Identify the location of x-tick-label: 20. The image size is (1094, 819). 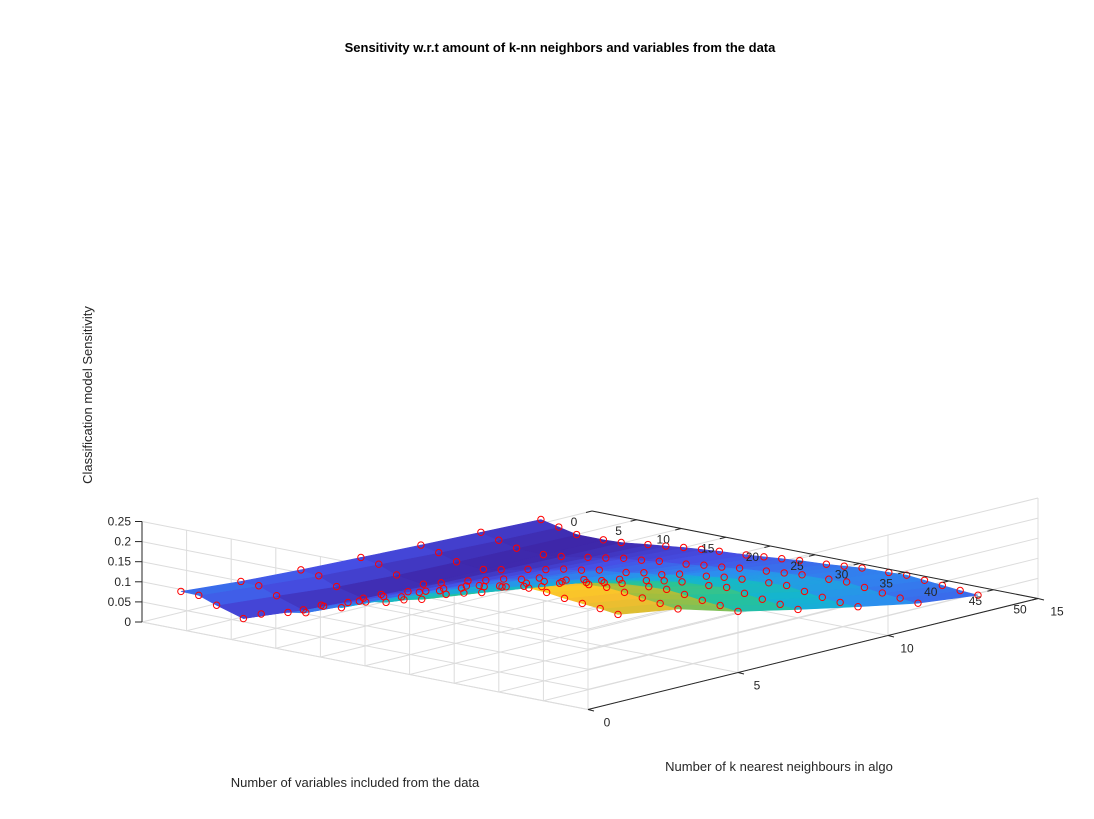
(753, 557).